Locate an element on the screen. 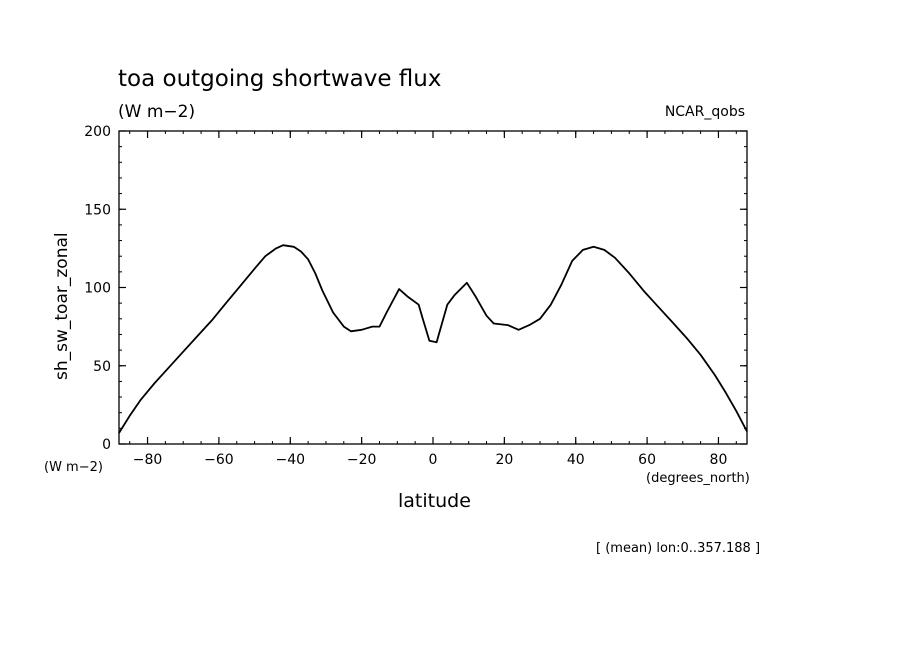 This screenshot has width=904, height=654. title-units: (W m−2) is located at coordinates (157, 112).